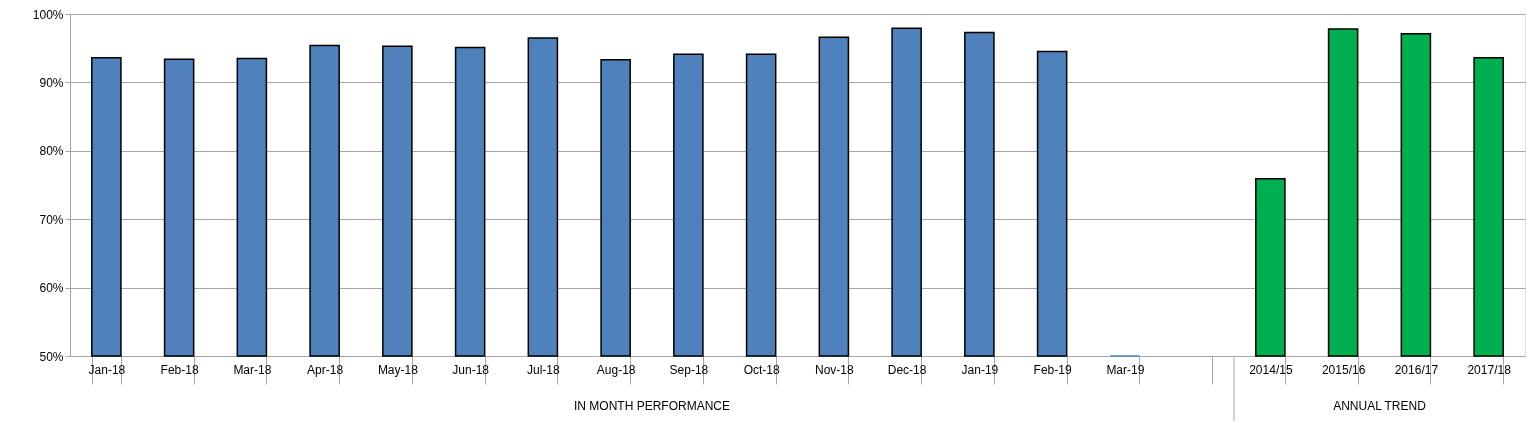 The width and height of the screenshot is (1531, 423). I want to click on text: ANNUAL TREND, so click(1380, 406).